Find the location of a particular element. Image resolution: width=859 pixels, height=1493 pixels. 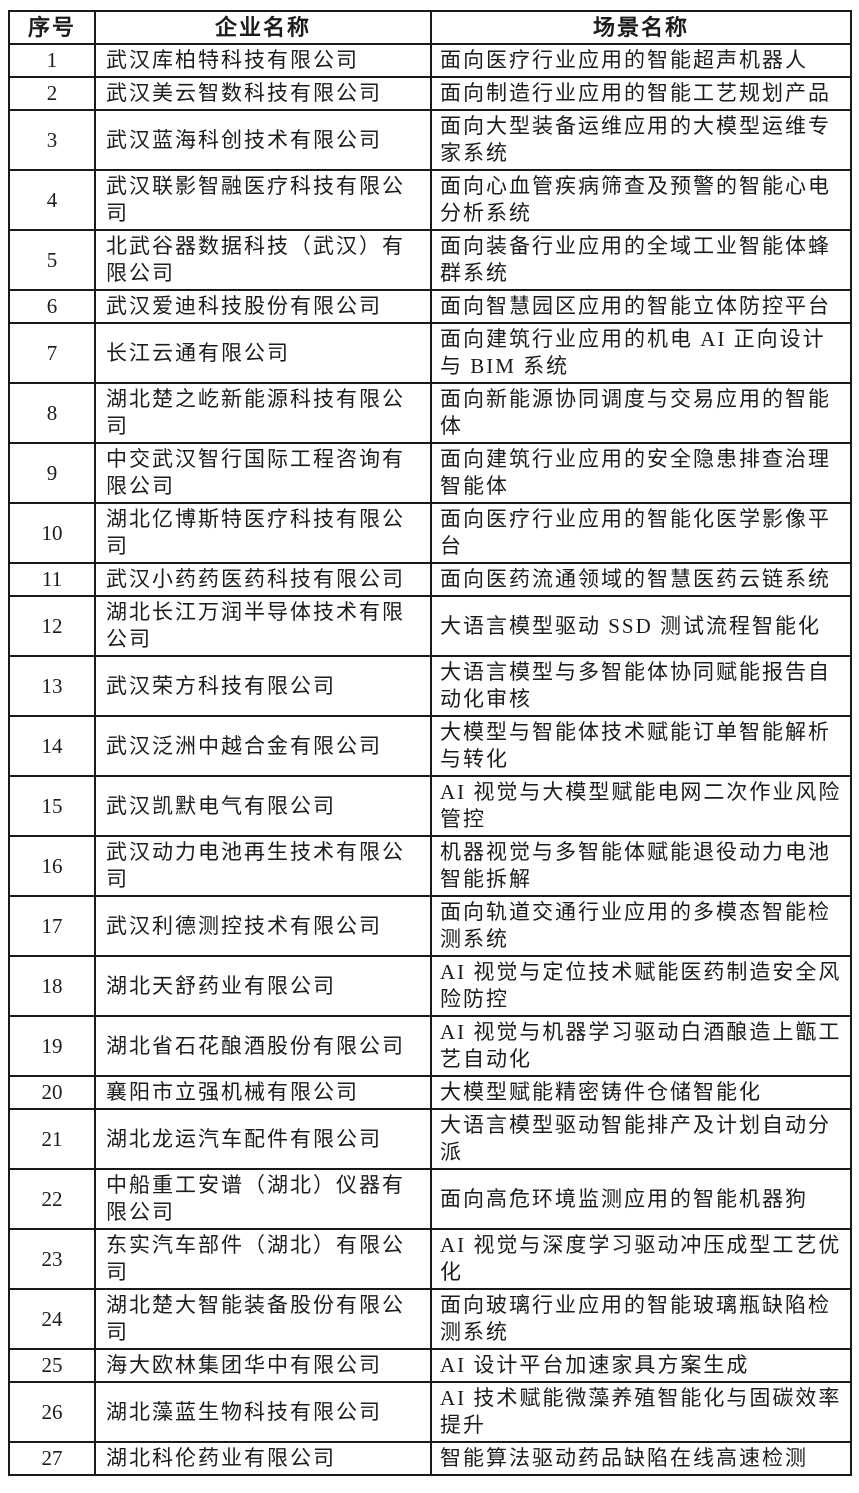

scene-name-cell: AI 视觉与大模型赋能电网二次作业风险管控 is located at coordinates (641, 806).